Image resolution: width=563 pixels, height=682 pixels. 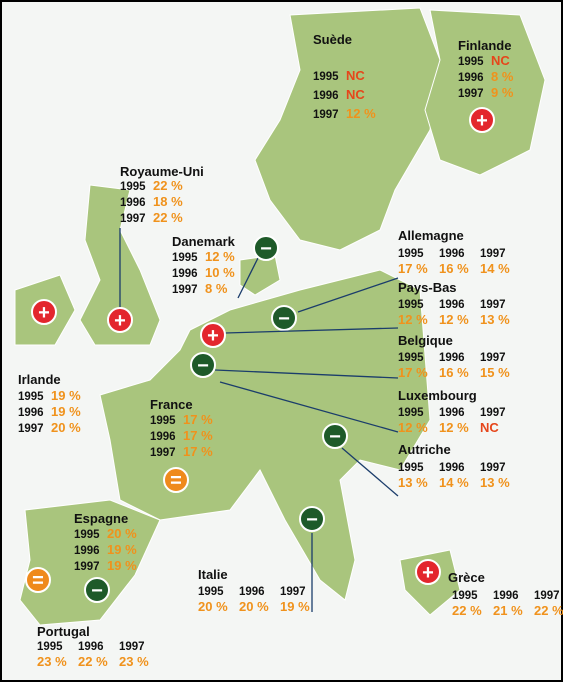 I want to click on country-name: Pays-Bas, so click(x=427, y=287).